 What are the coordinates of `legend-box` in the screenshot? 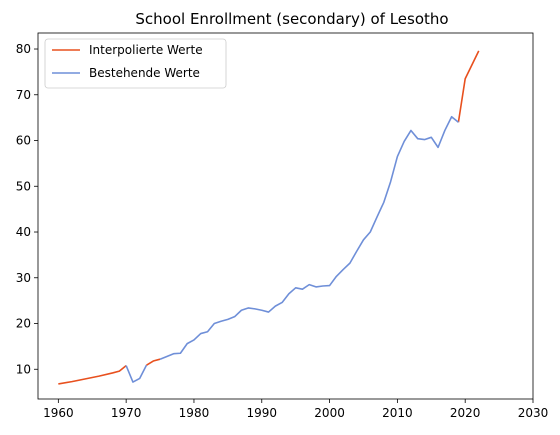 It's located at (135, 63).